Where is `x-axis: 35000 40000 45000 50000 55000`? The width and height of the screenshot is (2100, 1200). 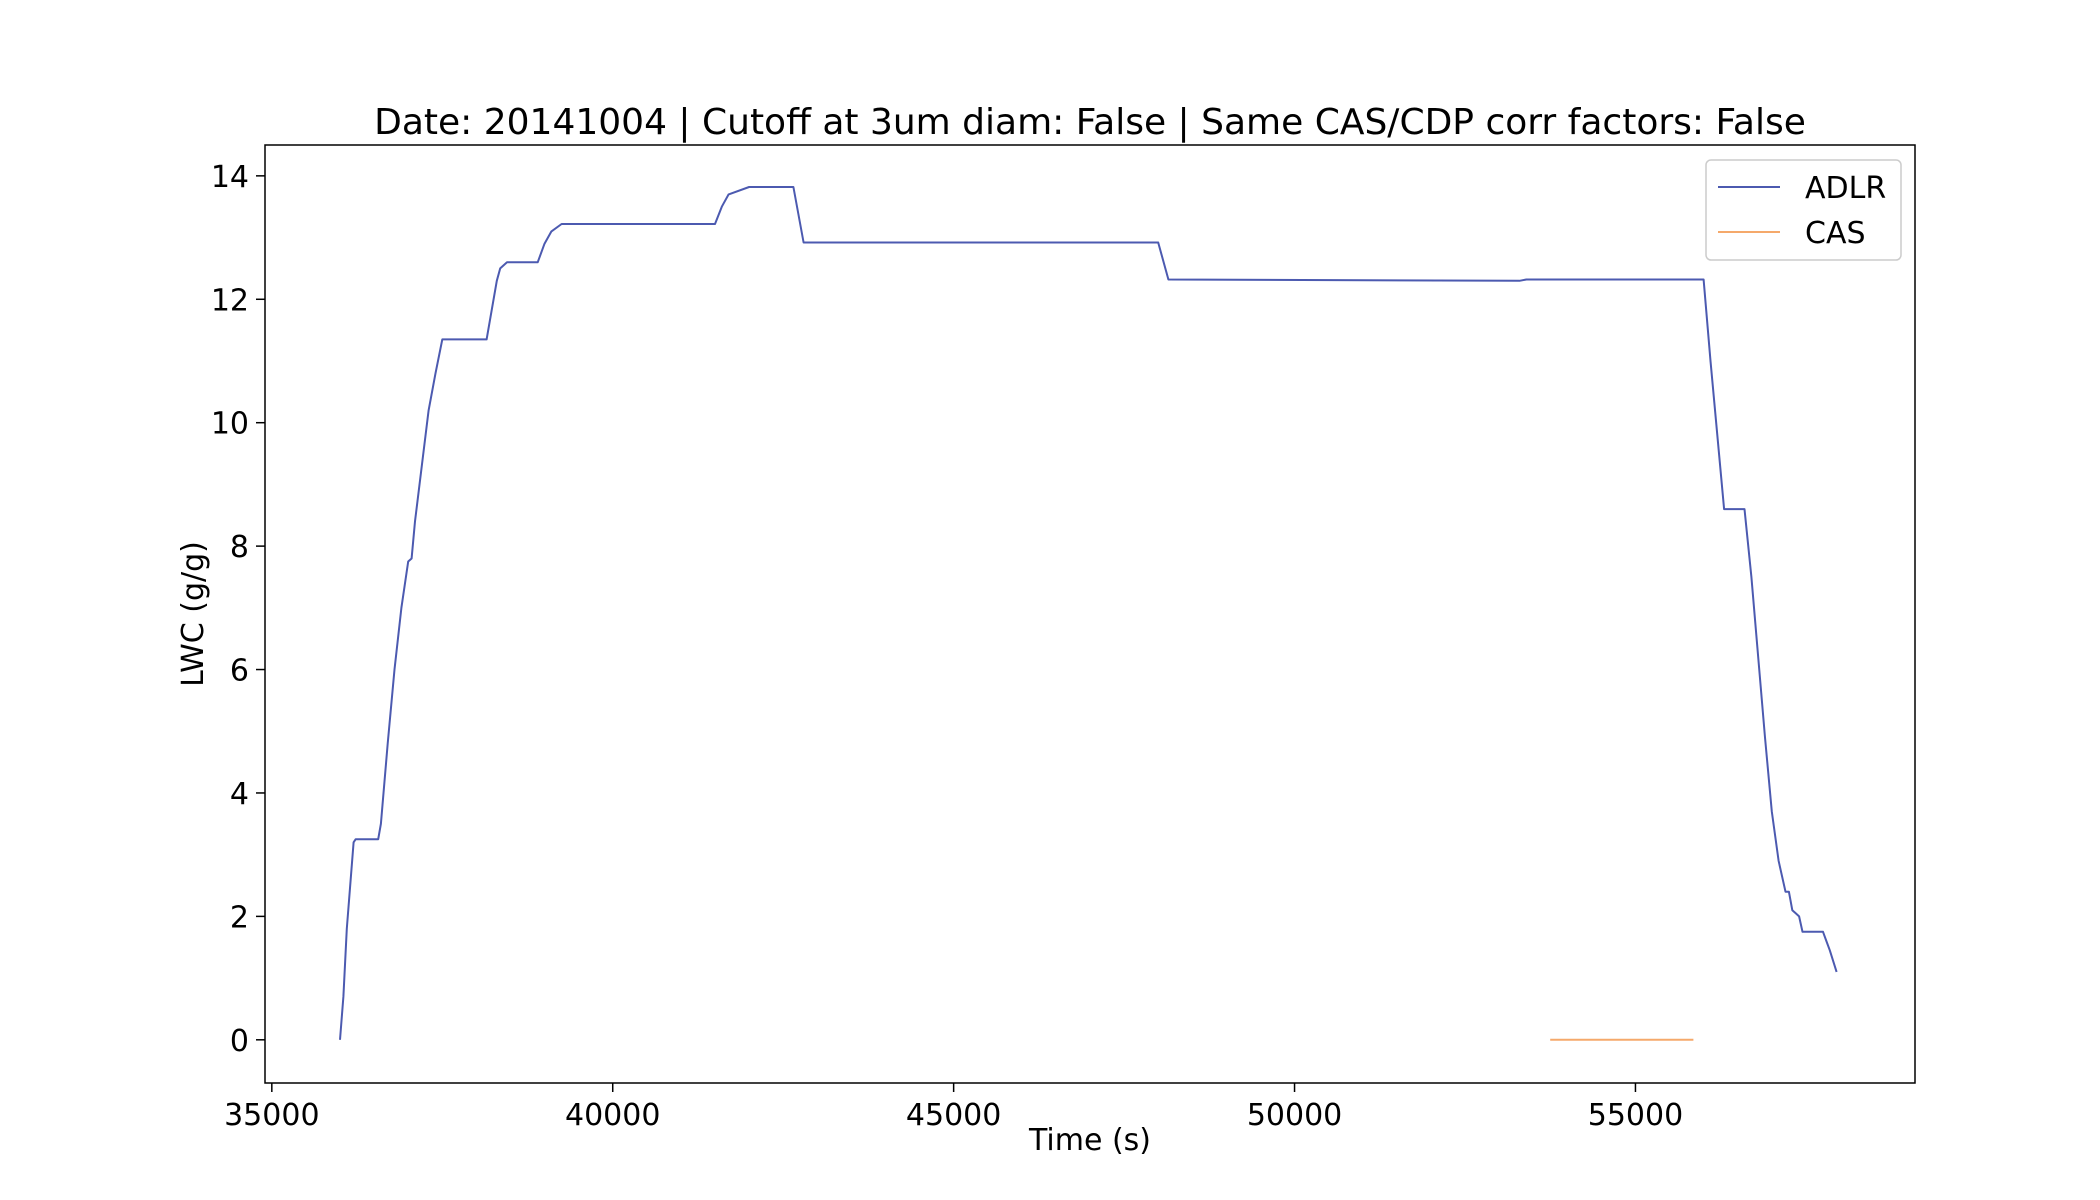 x-axis: 35000 40000 45000 50000 55000 is located at coordinates (953, 1108).